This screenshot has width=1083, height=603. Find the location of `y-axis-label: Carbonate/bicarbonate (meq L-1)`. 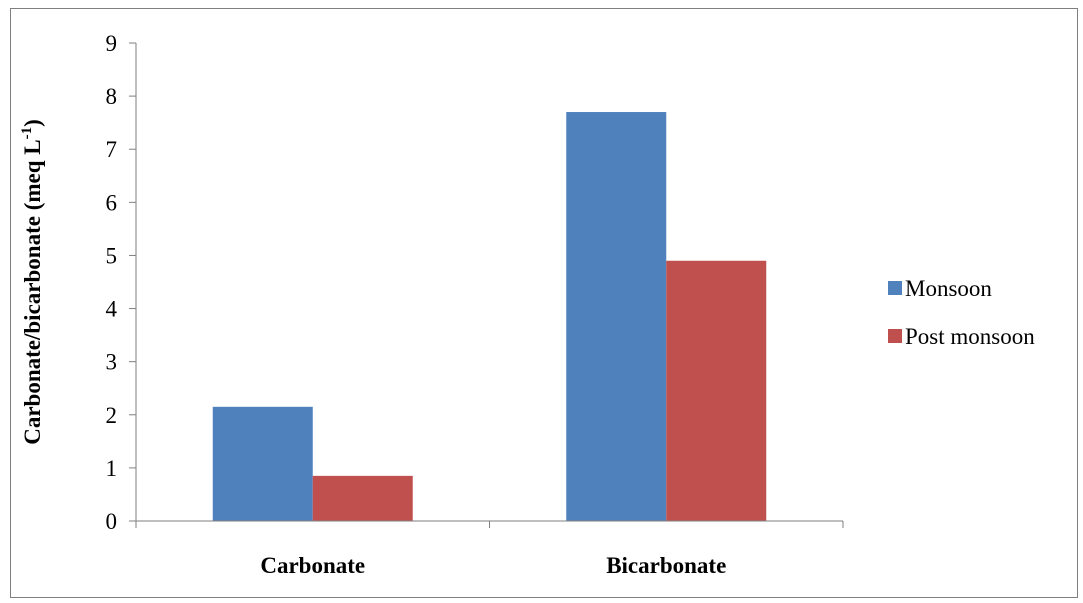

y-axis-label: Carbonate/bicarbonate (meq L-1) is located at coordinates (32, 282).